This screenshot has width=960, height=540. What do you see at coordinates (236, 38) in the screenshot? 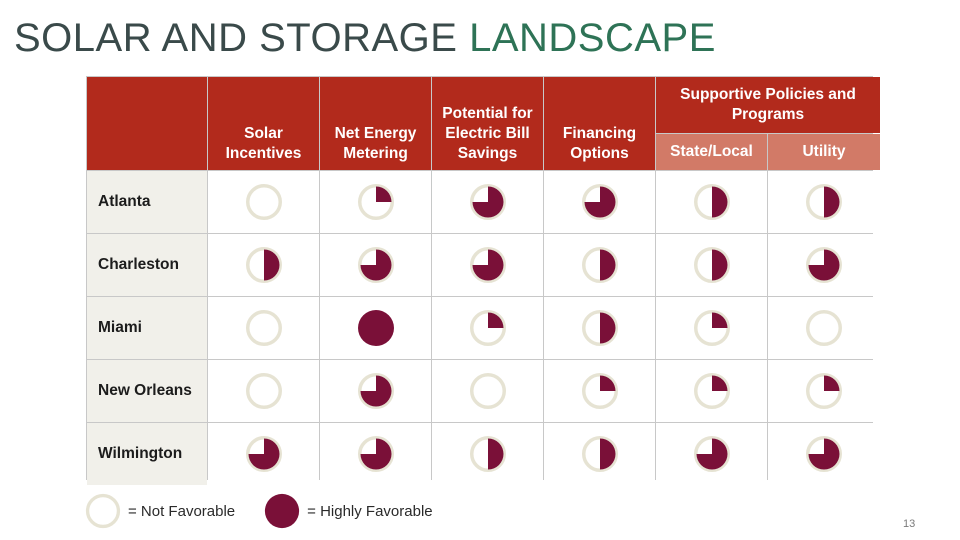
I see `title-part-1: SOLAR AND STORAGE` at bounding box center [236, 38].